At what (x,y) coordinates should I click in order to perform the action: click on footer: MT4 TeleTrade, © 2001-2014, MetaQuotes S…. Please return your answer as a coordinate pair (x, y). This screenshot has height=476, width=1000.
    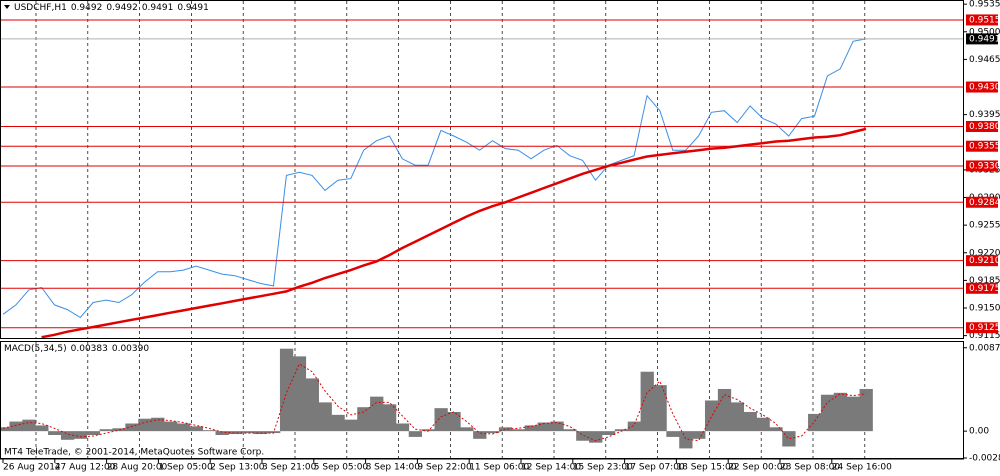
    Looking at the image, I should click on (134, 453).